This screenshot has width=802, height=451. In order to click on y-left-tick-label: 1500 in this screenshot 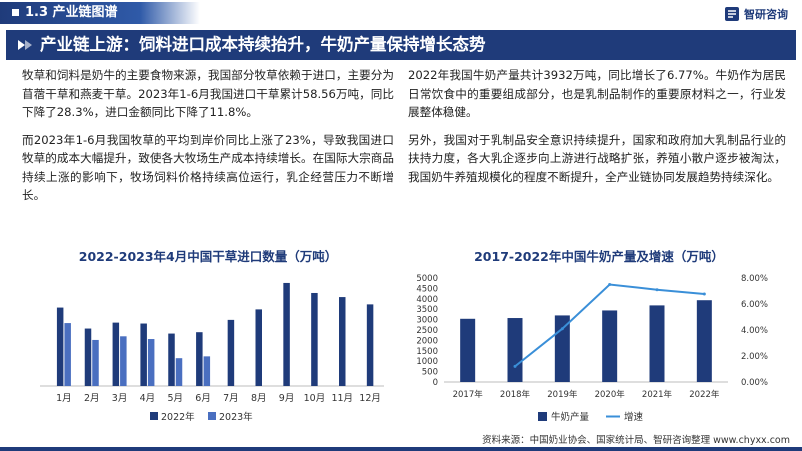, I will do `click(427, 352)`.